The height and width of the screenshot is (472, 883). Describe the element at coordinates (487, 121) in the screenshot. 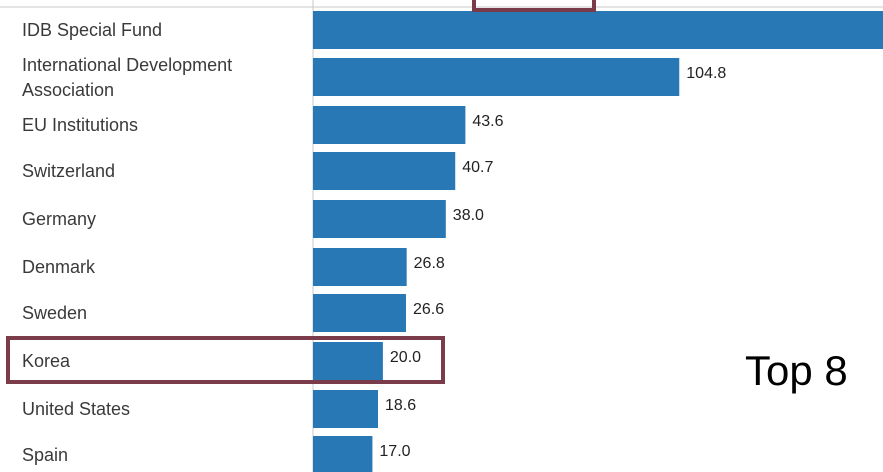

I see `value-label: 43.6` at that location.